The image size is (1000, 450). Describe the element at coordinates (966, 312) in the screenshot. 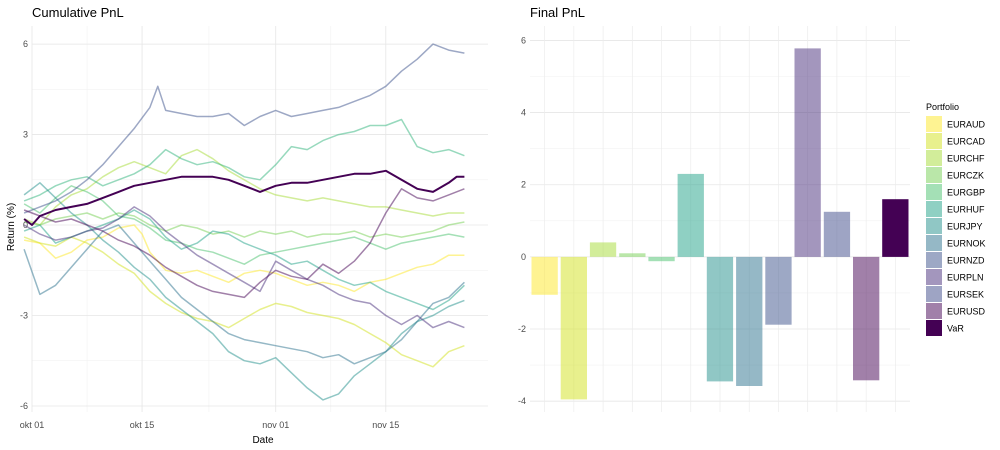

I see `legend-label-eurusd: EURUSD` at that location.